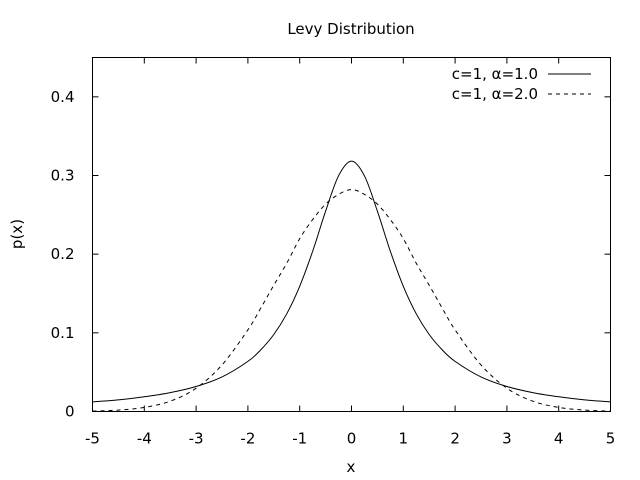  I want to click on x-tick-label: -4, so click(144, 439).